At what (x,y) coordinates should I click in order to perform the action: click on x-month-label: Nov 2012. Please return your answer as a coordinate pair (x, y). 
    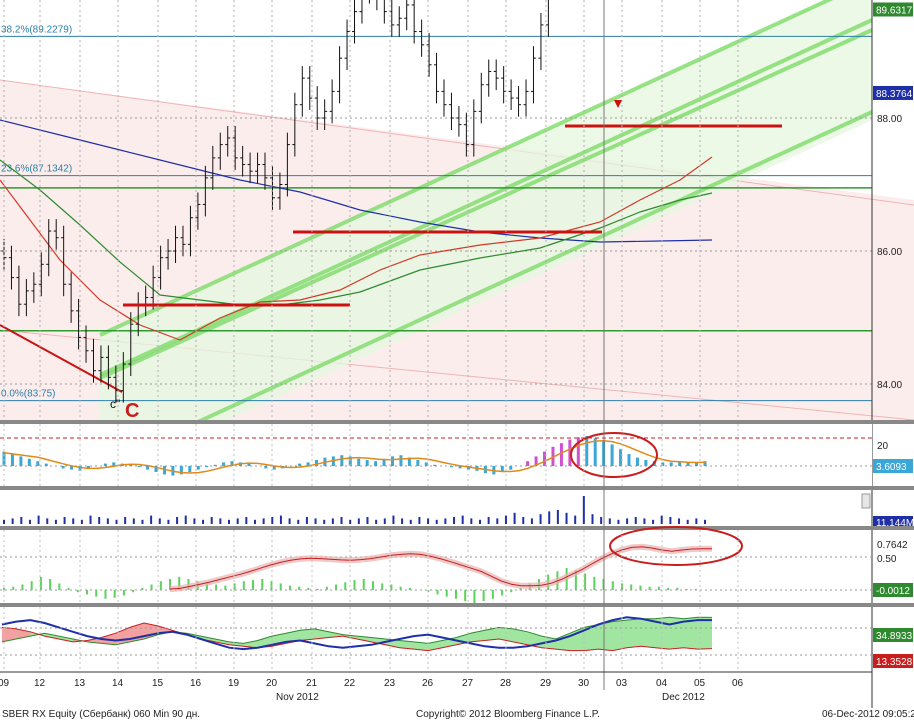
    Looking at the image, I should click on (297, 697).